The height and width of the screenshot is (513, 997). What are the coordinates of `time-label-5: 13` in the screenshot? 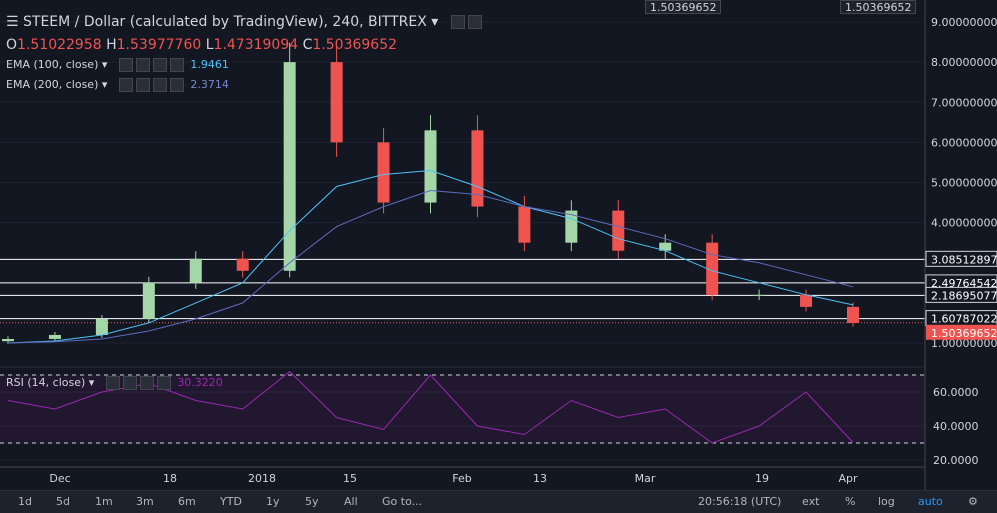 It's located at (540, 478).